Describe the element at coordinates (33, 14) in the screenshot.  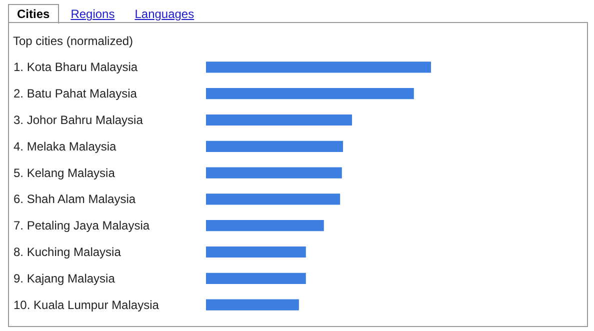
I see `text: Cities` at that location.